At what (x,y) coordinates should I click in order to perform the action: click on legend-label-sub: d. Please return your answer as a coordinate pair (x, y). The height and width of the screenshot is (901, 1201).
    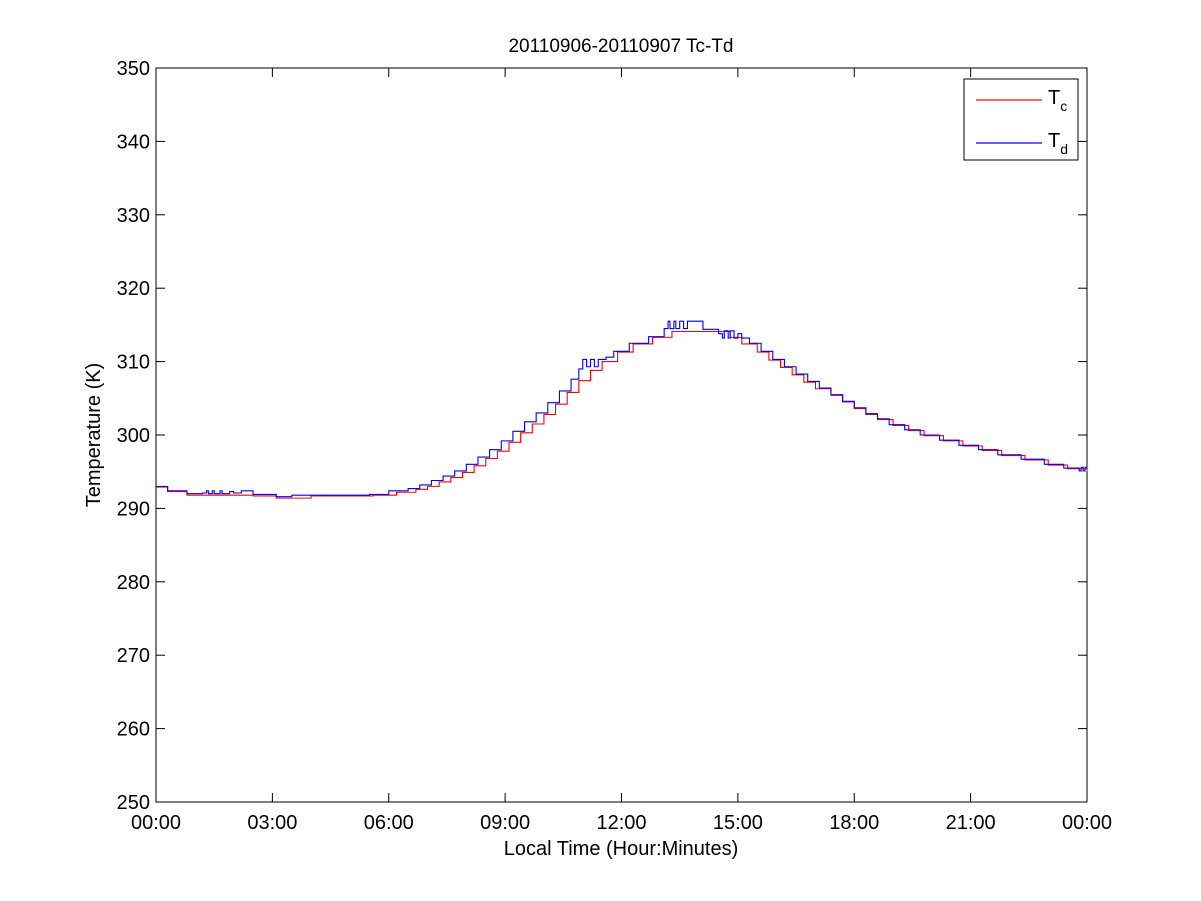
    Looking at the image, I should click on (1064, 149).